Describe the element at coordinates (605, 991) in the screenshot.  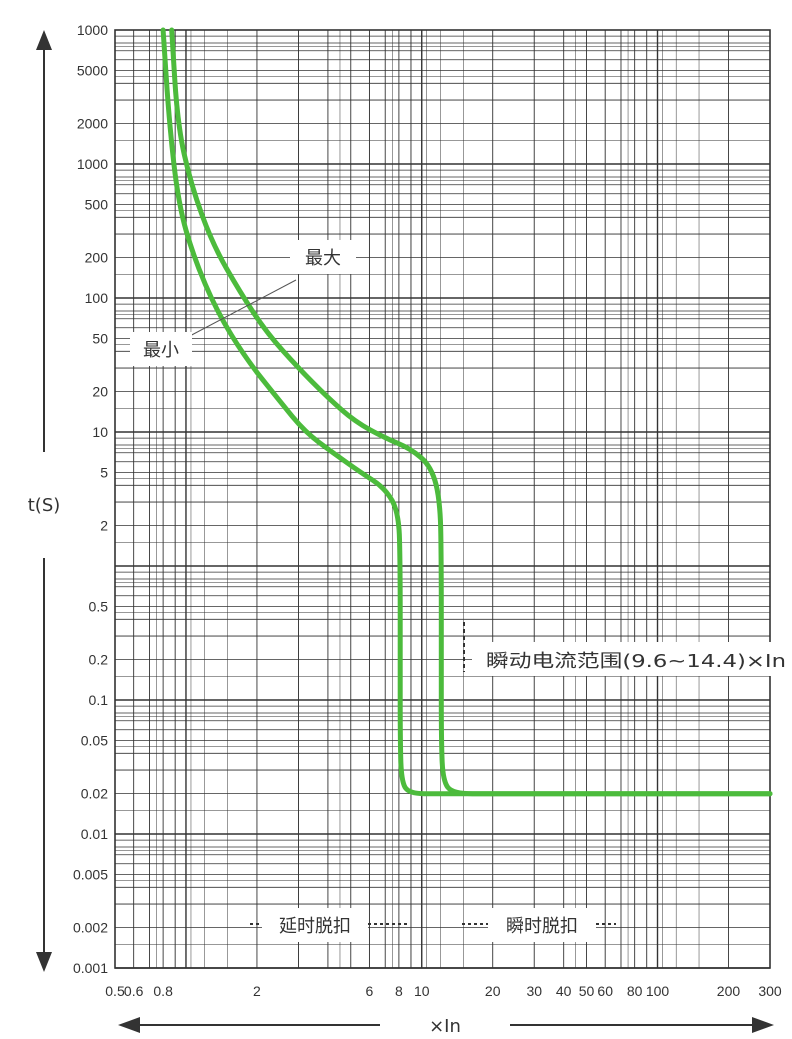
I see `x-tick-label: 60` at that location.